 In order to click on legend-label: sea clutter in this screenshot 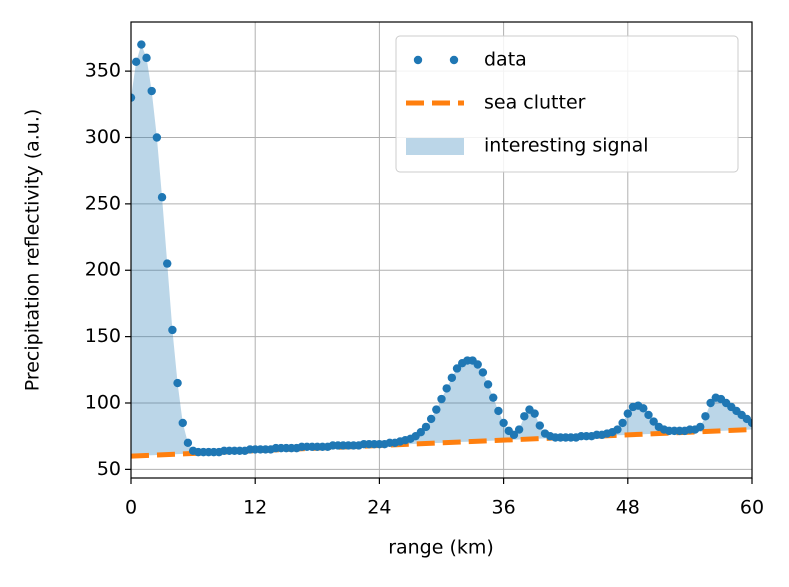, I will do `click(535, 103)`.